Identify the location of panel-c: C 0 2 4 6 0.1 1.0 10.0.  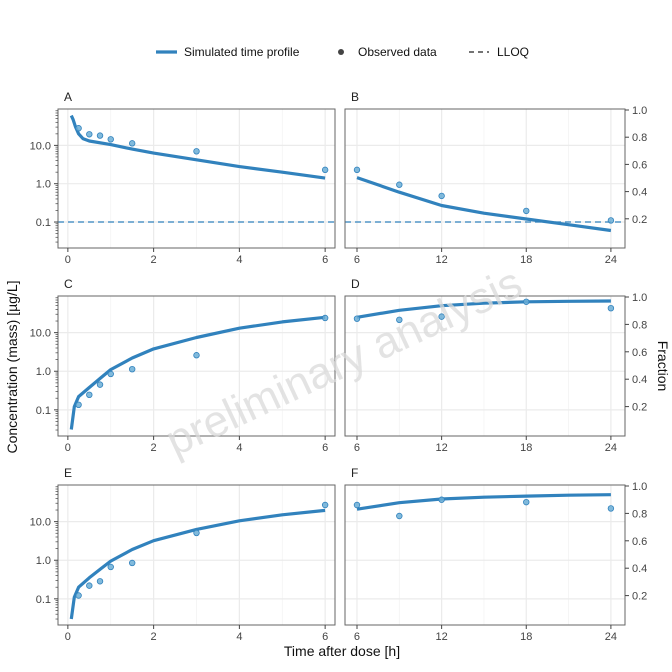
(183, 365).